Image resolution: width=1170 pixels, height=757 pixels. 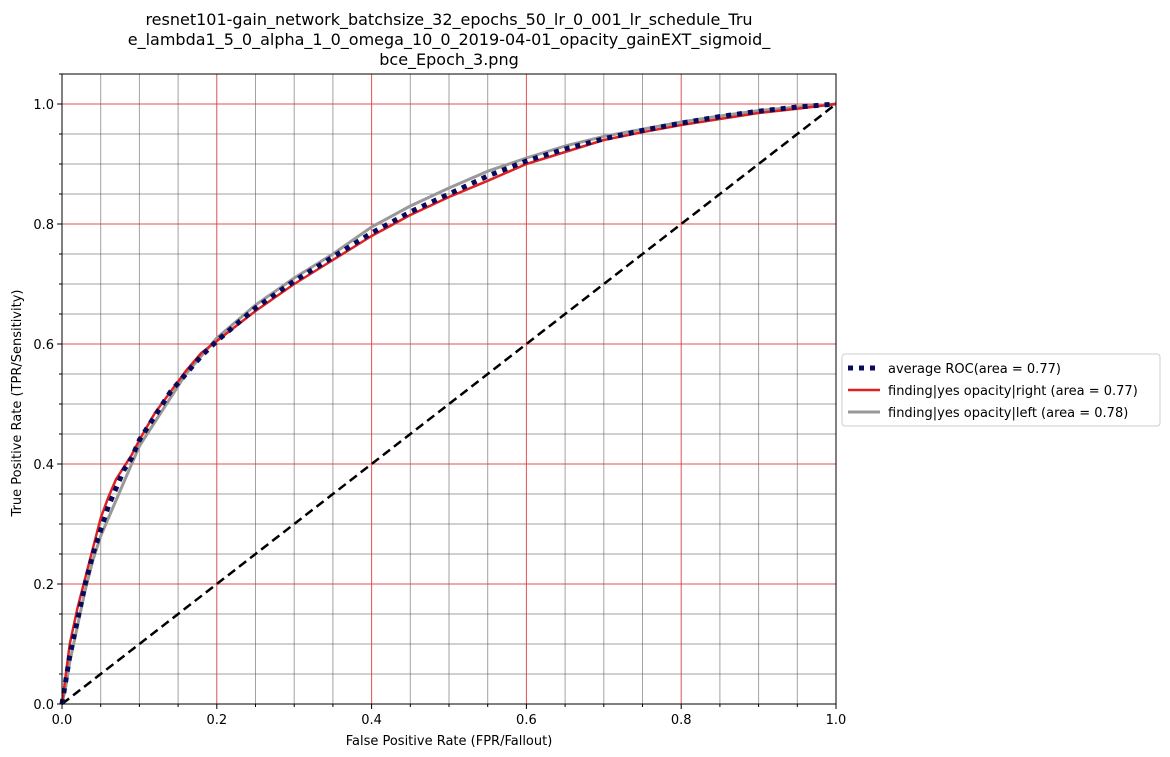 What do you see at coordinates (681, 720) in the screenshot?
I see `x-tick-label: 0.8` at bounding box center [681, 720].